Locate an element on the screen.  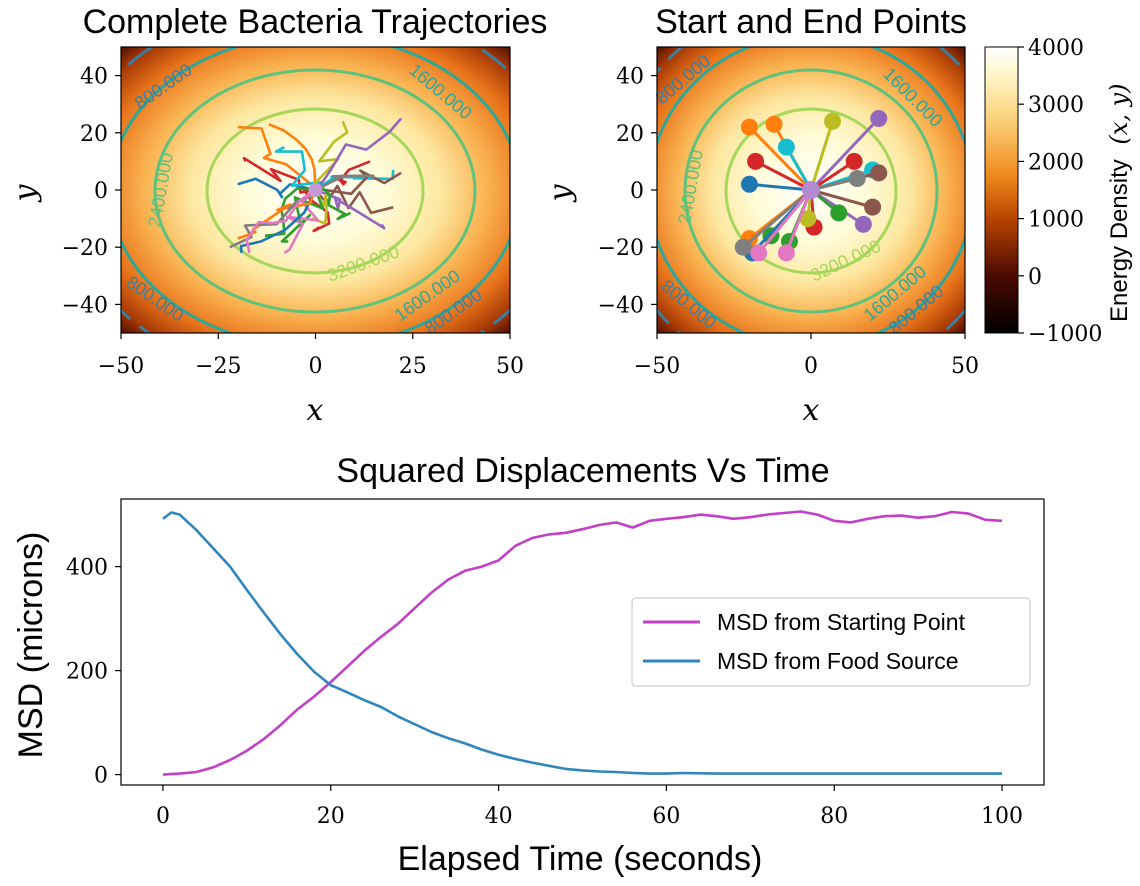
x-tick-label: 80 is located at coordinates (834, 816).